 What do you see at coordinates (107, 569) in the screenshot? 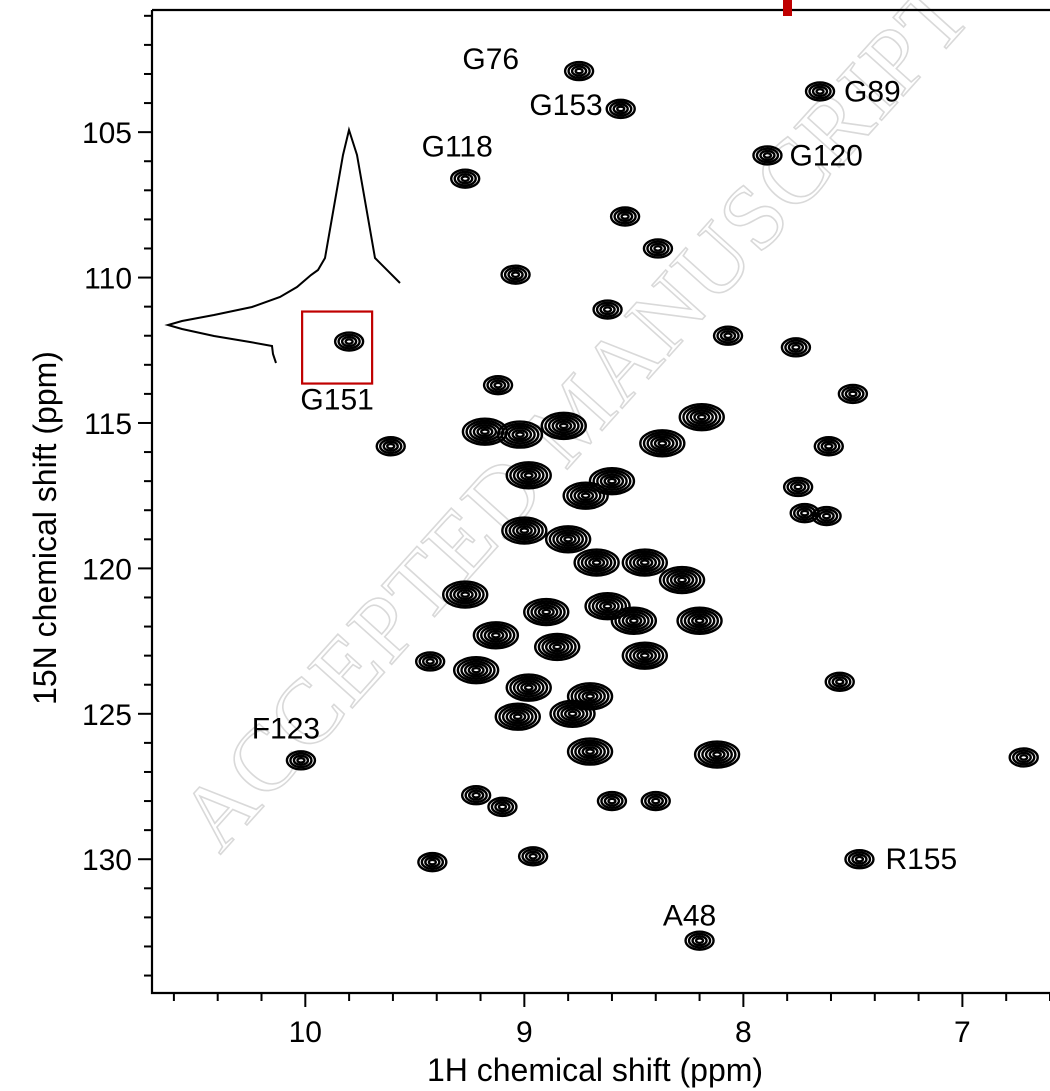
I see `y-tick-label: 120` at bounding box center [107, 569].